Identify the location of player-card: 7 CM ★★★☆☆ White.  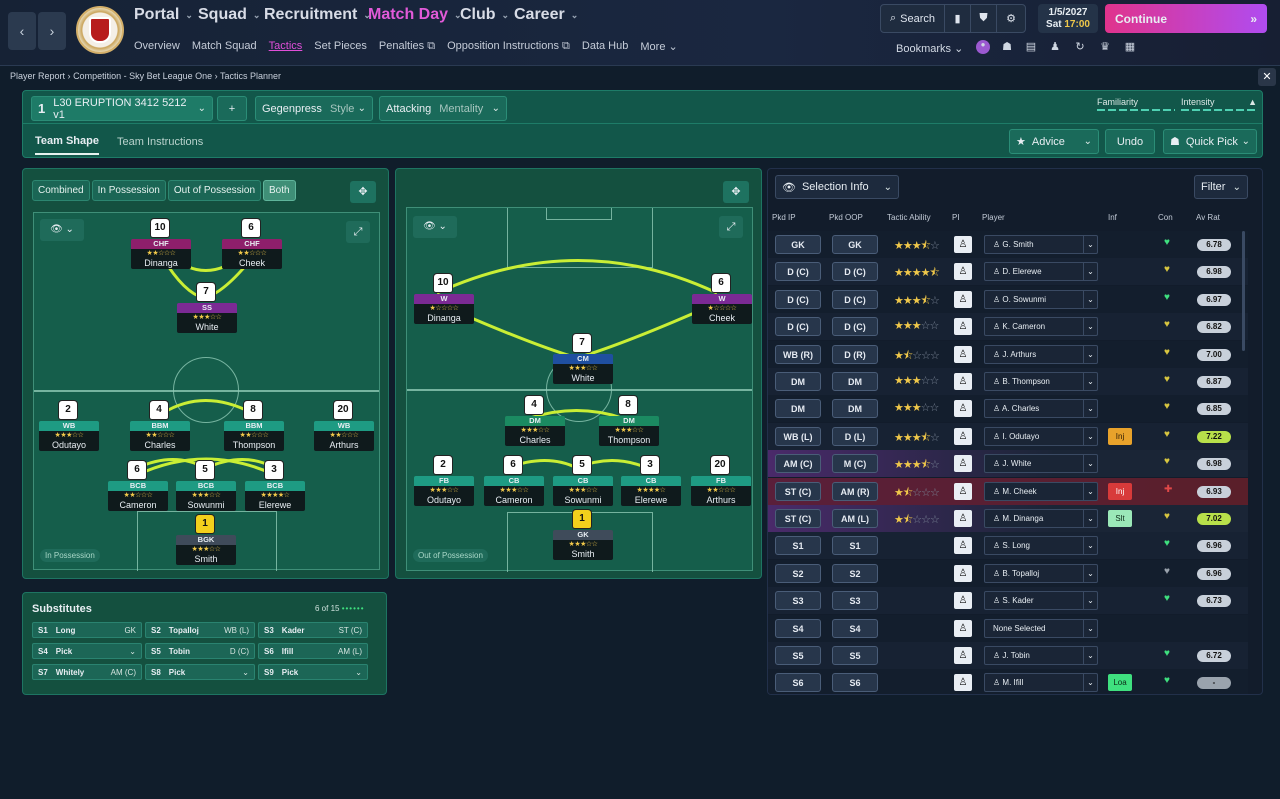
(583, 359).